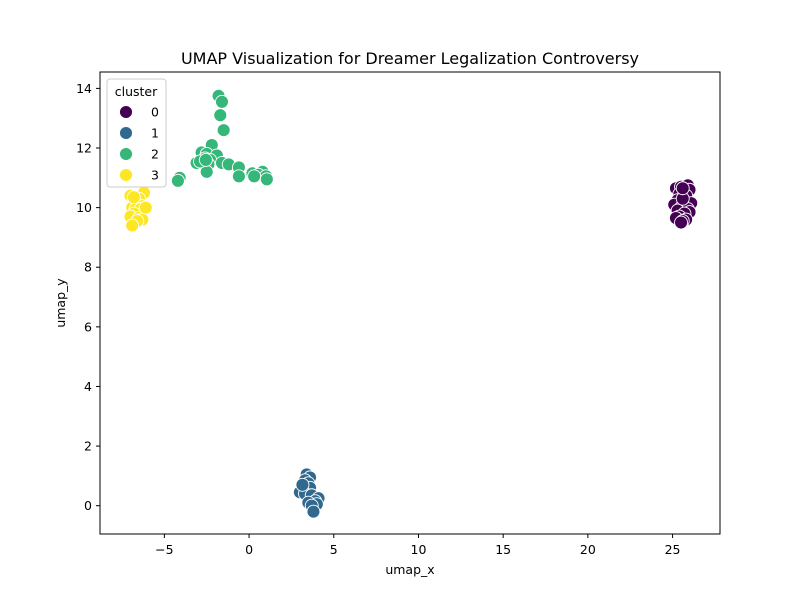 Image resolution: width=800 pixels, height=600 pixels. Describe the element at coordinates (588, 549) in the screenshot. I see `x-tick-label: 20` at that location.